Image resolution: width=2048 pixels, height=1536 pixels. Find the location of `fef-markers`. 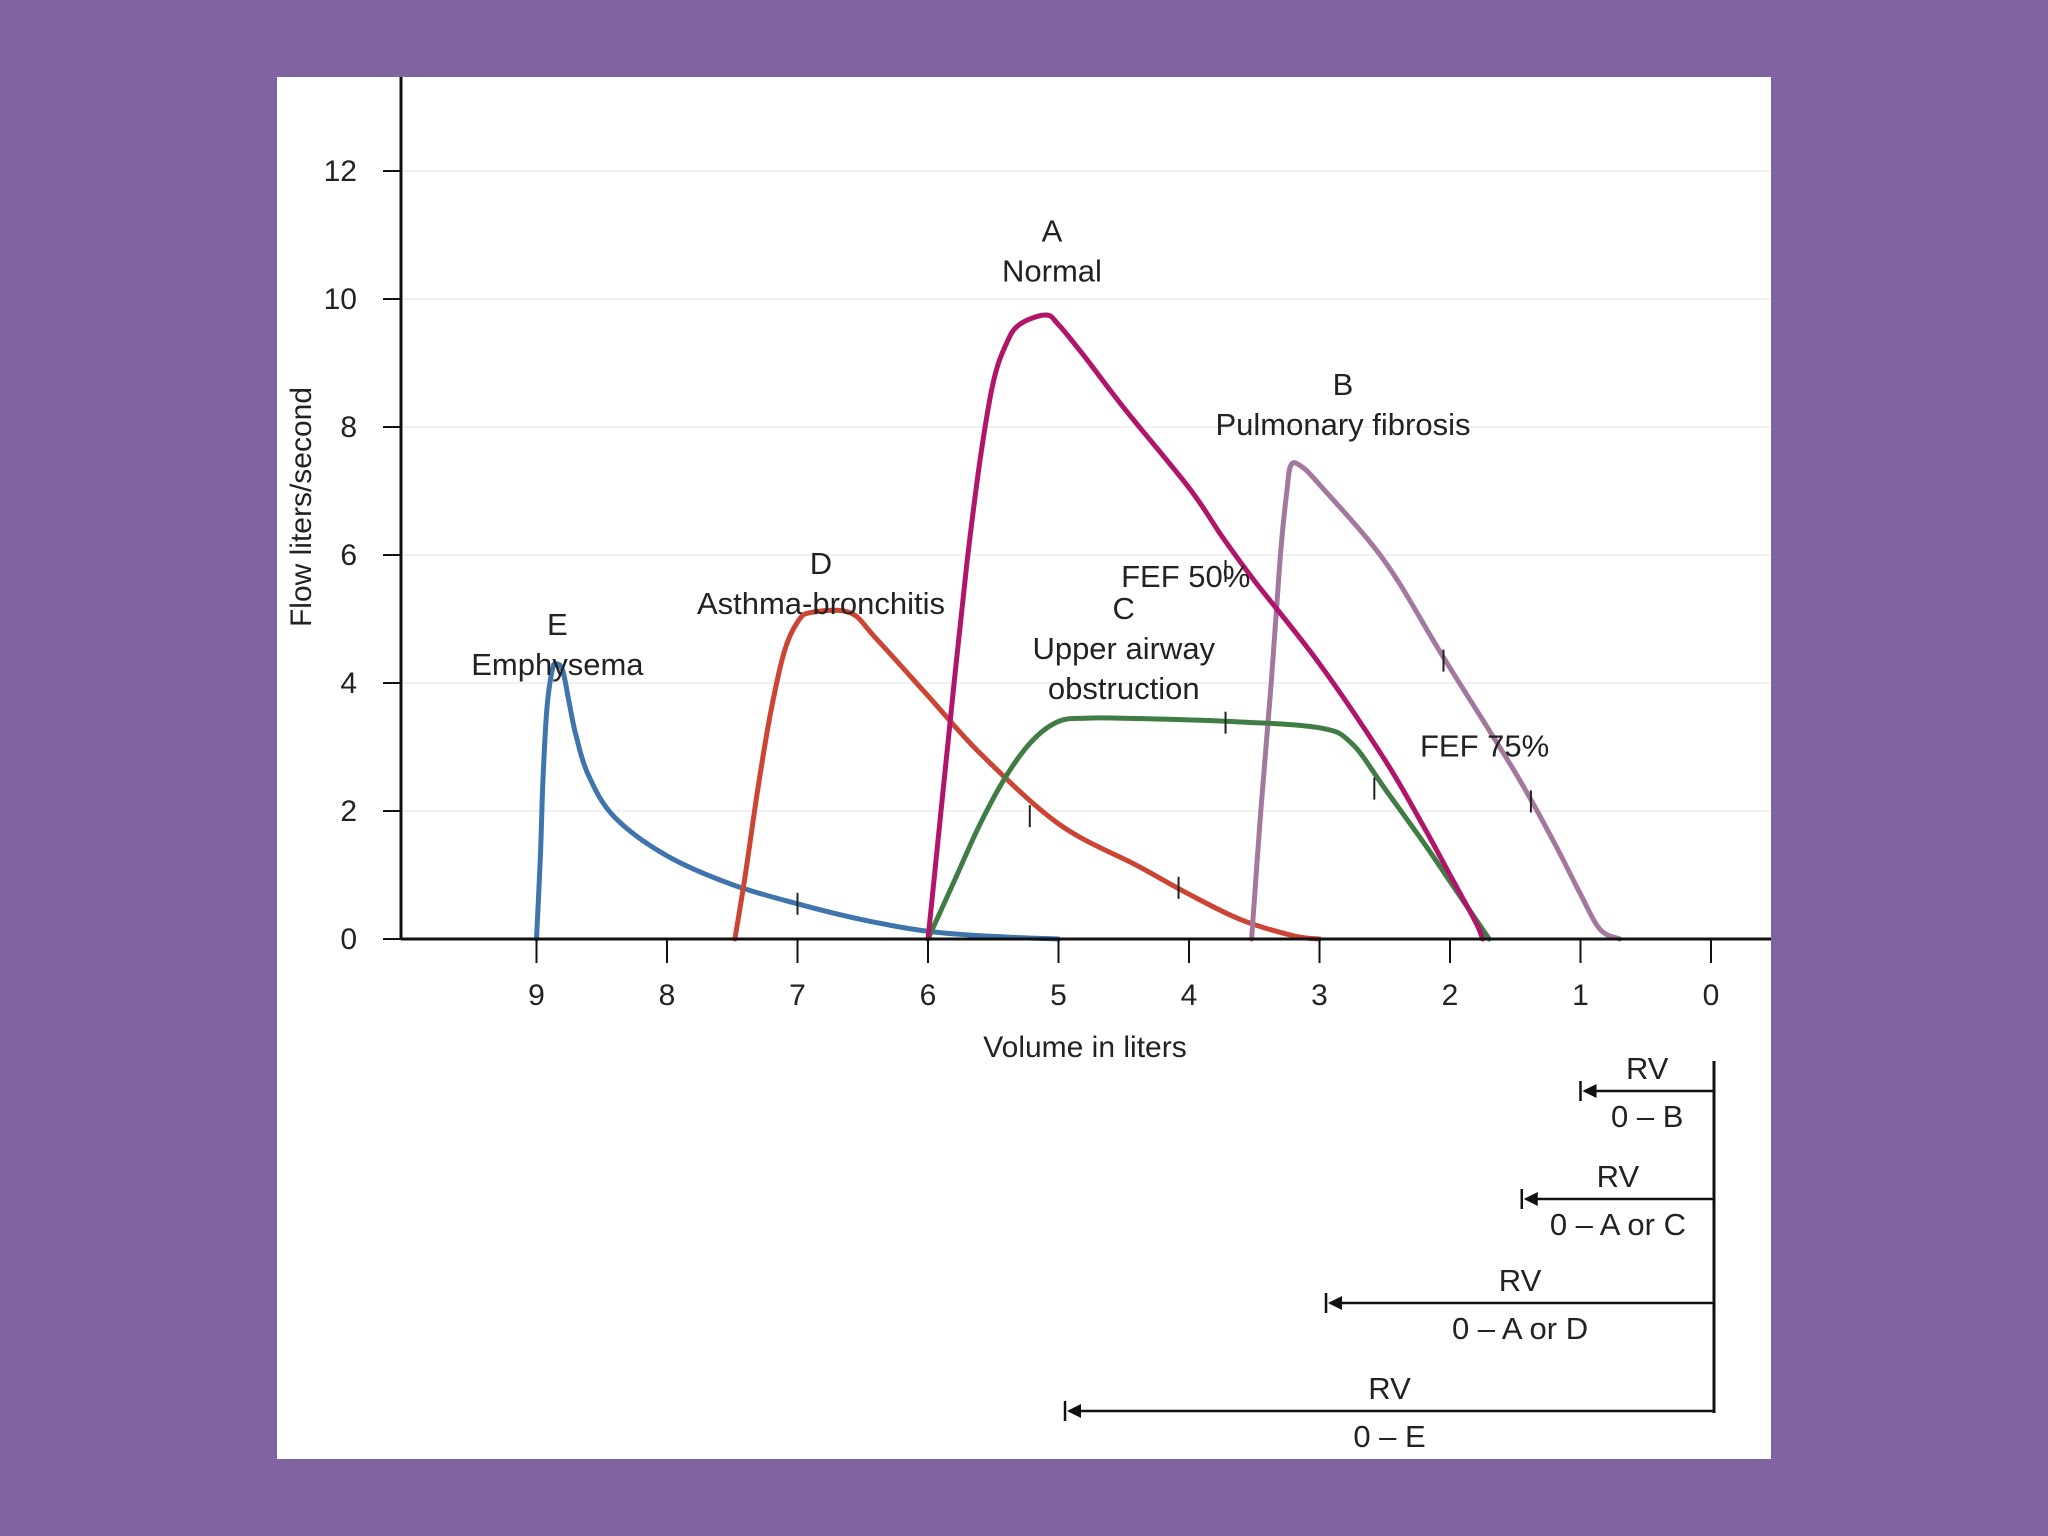

fef-markers is located at coordinates (1164, 737).